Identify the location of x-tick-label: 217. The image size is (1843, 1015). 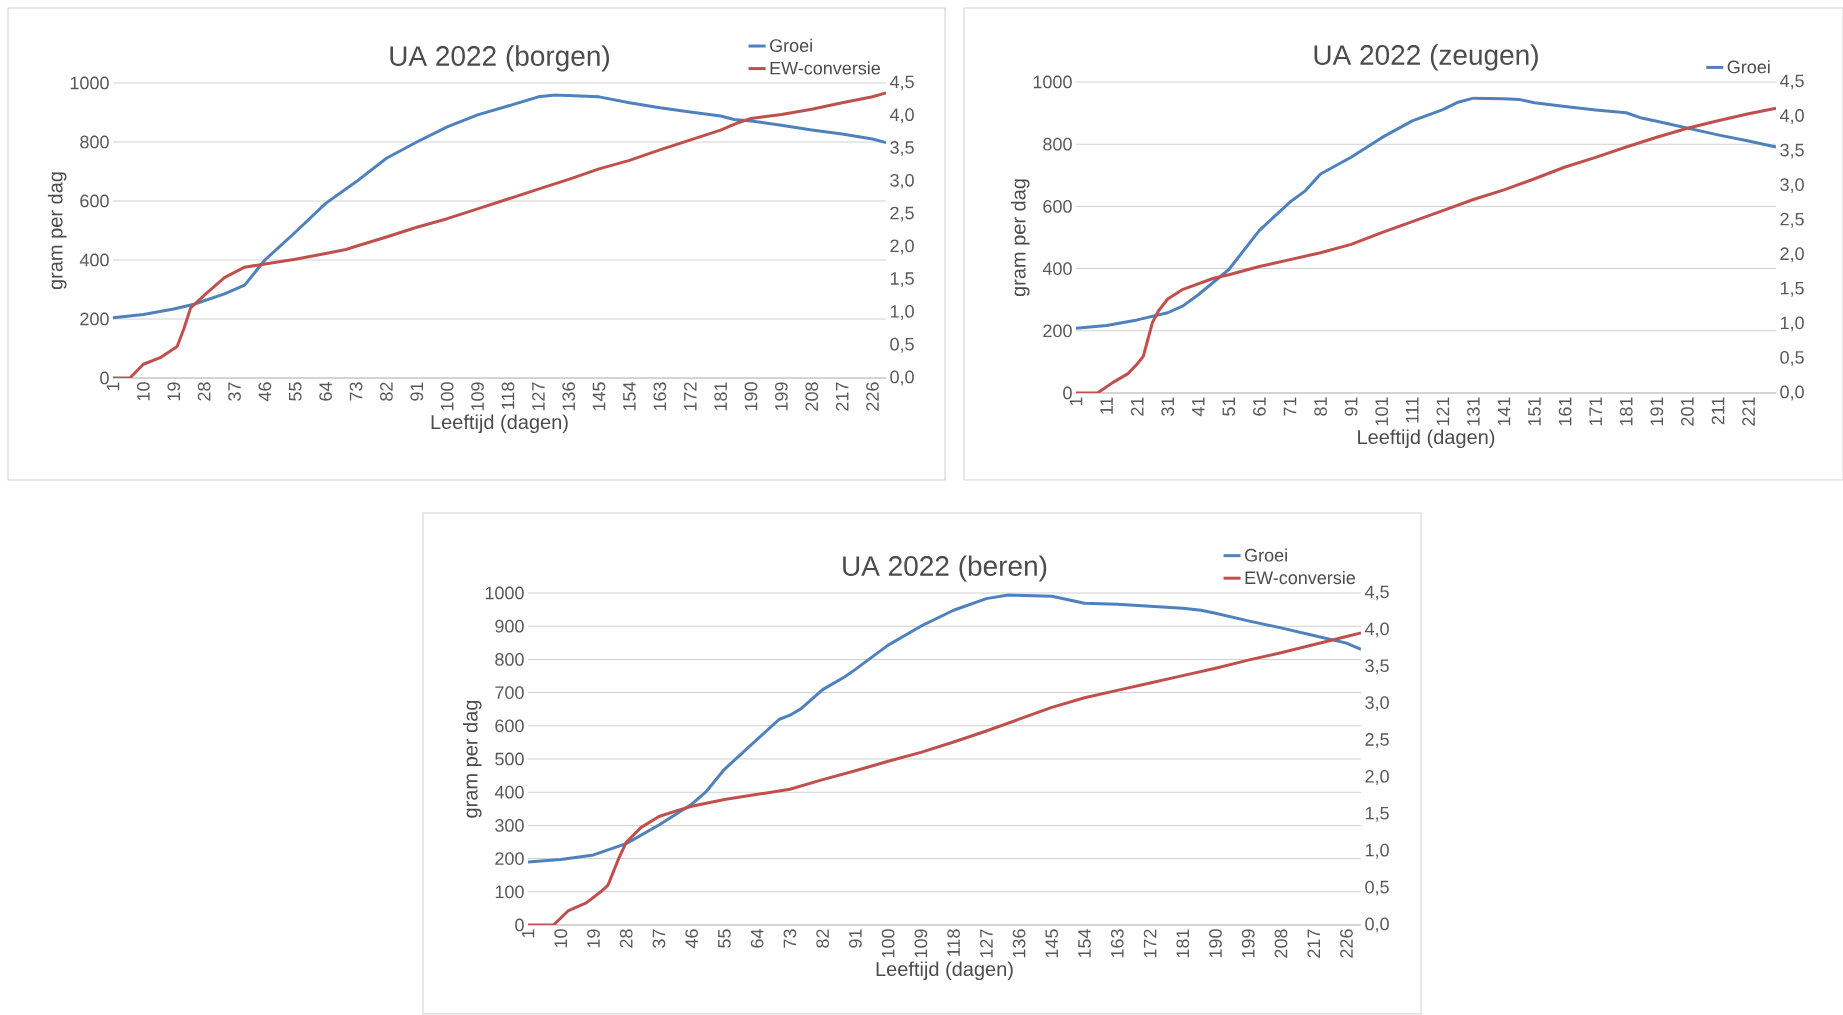
(1314, 943).